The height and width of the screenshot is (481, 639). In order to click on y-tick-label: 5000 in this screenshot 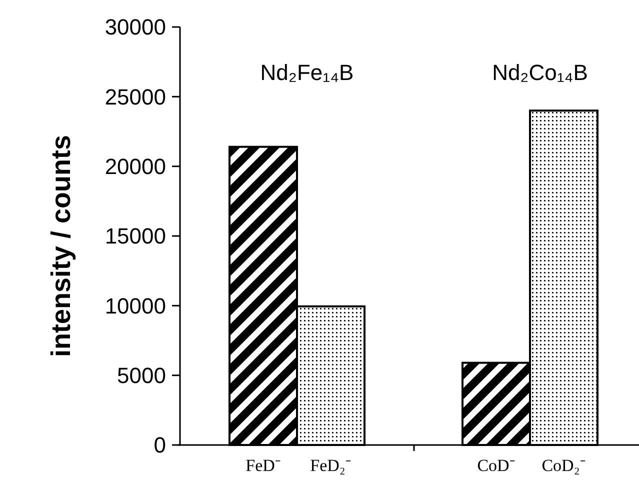, I will do `click(141, 375)`.